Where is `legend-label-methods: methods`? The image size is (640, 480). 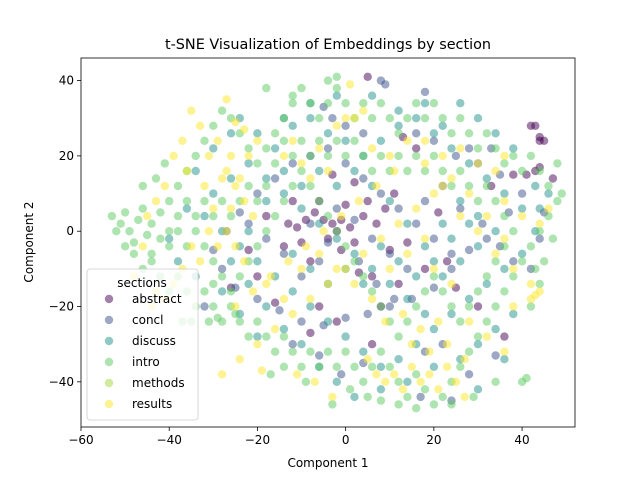
legend-label-methods: methods is located at coordinates (158, 383).